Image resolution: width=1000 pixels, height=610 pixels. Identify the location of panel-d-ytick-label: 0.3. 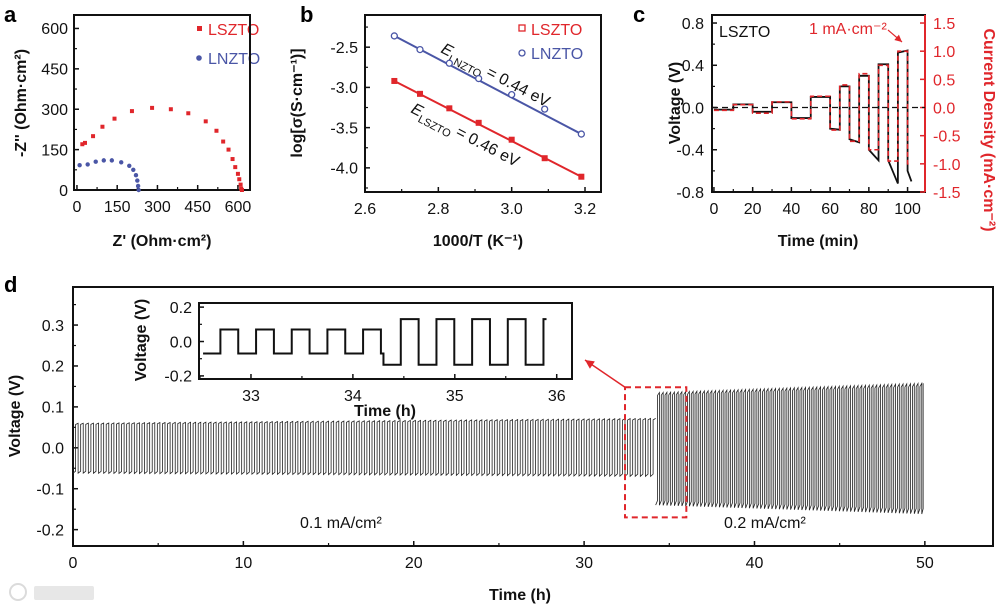
(53, 326).